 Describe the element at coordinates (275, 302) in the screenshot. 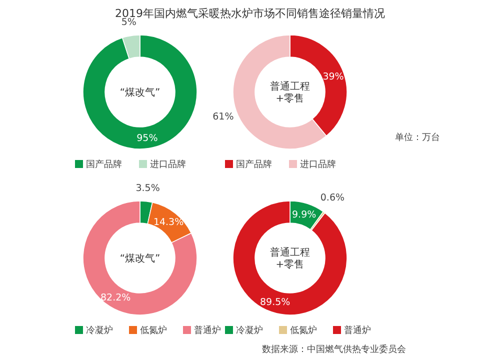

I see `data-label: 89.5%` at that location.